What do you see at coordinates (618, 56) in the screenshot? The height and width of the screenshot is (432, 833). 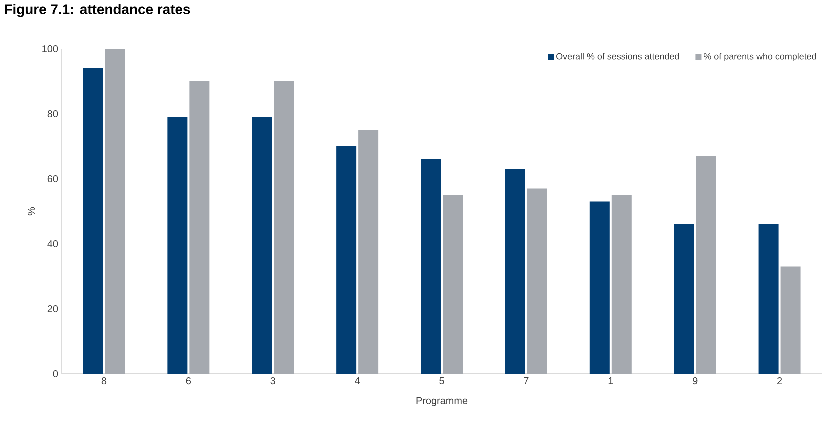 I see `legend-label: Overall % of sessions attended` at bounding box center [618, 56].